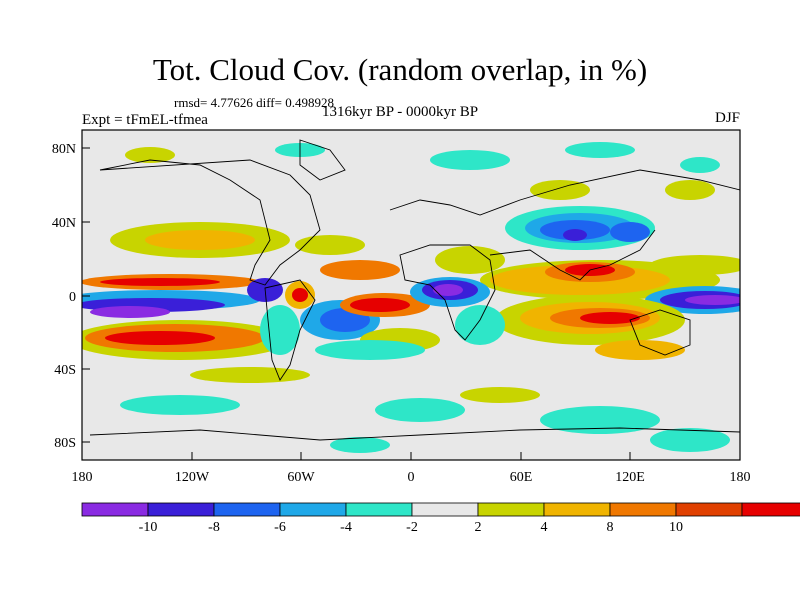 The height and width of the screenshot is (600, 800). Describe the element at coordinates (65, 443) in the screenshot. I see `lat-label: 80S` at that location.